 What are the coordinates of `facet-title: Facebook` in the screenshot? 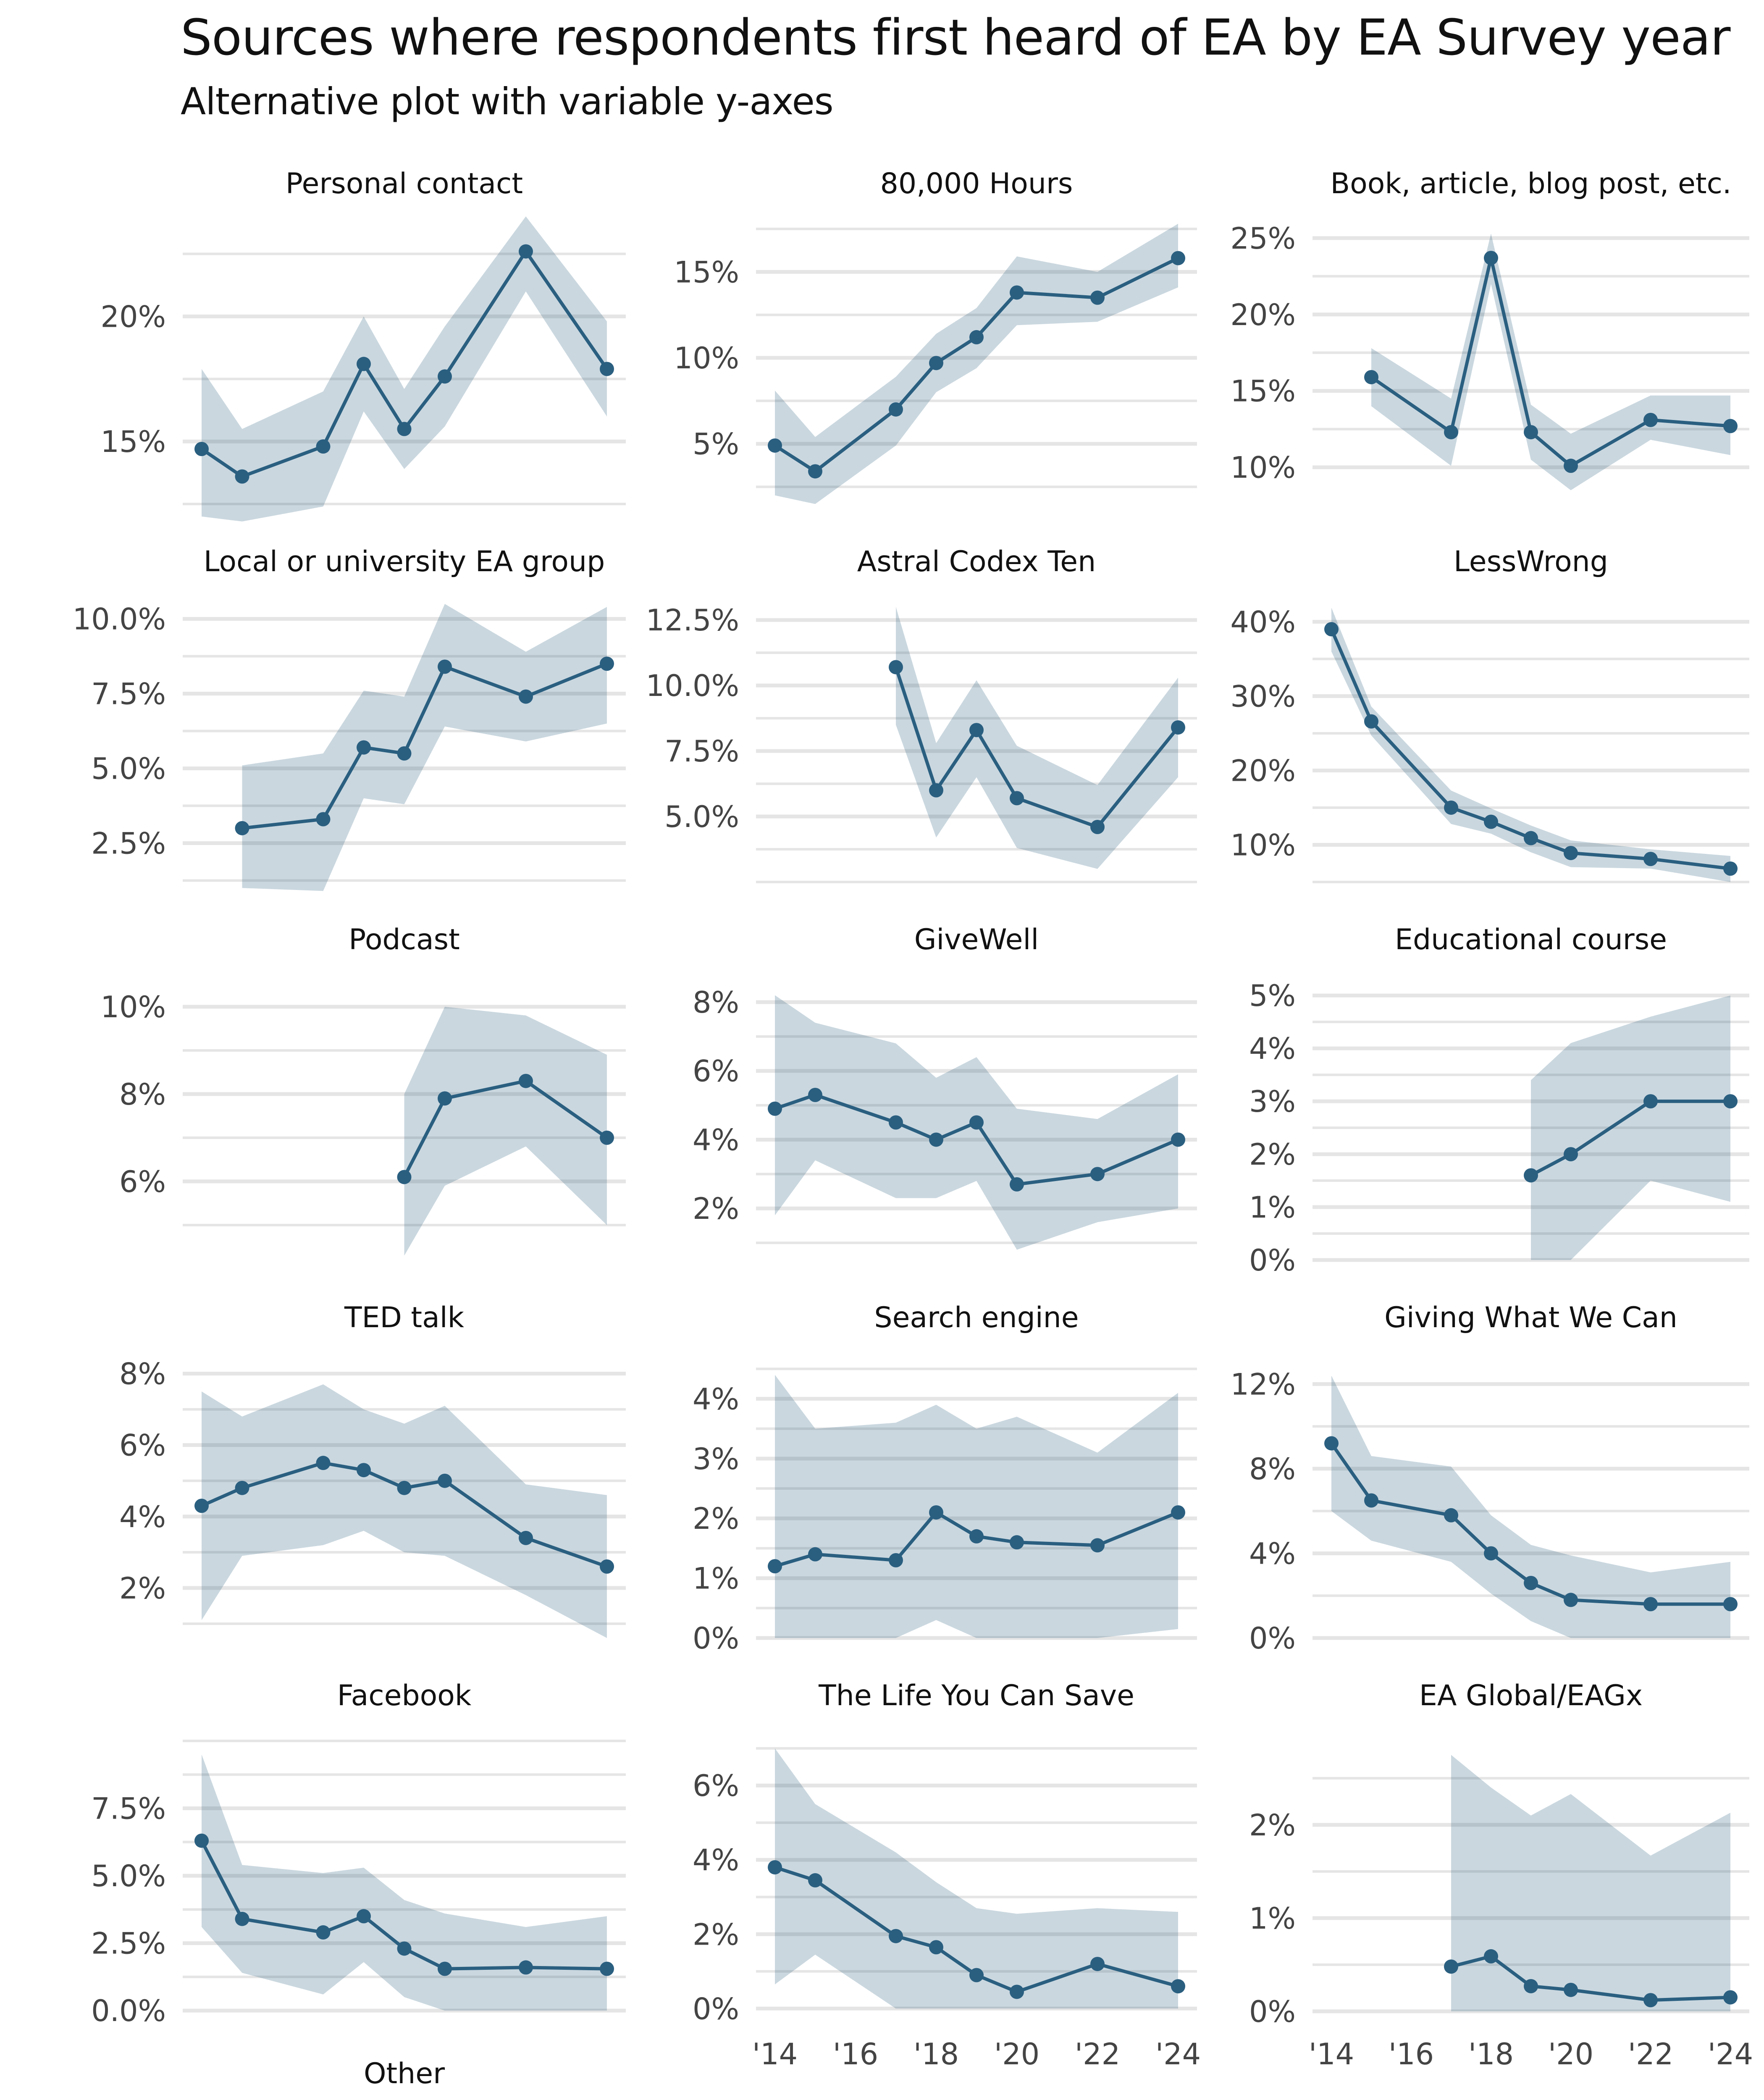 It's located at (404, 1695).